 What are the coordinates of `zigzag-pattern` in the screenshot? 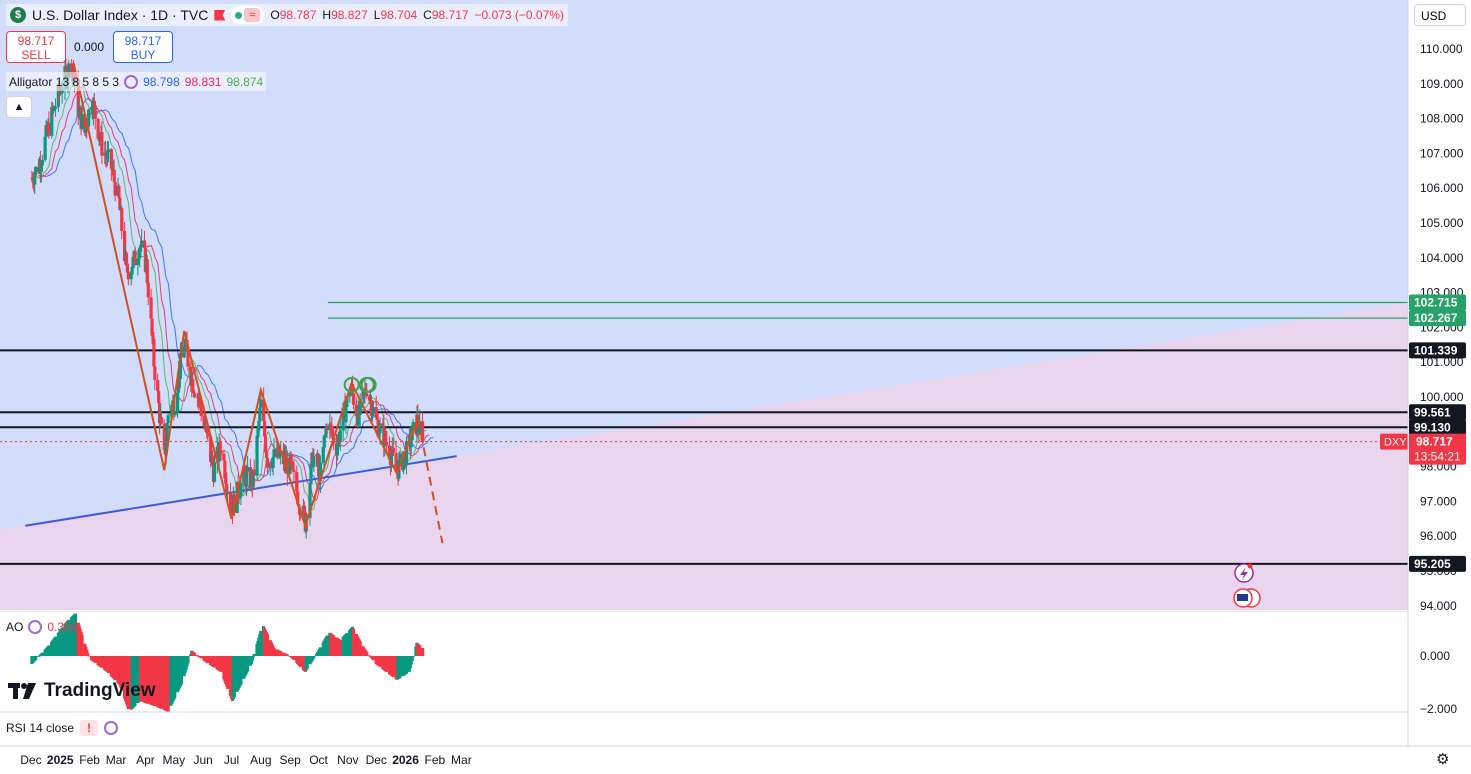 It's located at (245, 296).